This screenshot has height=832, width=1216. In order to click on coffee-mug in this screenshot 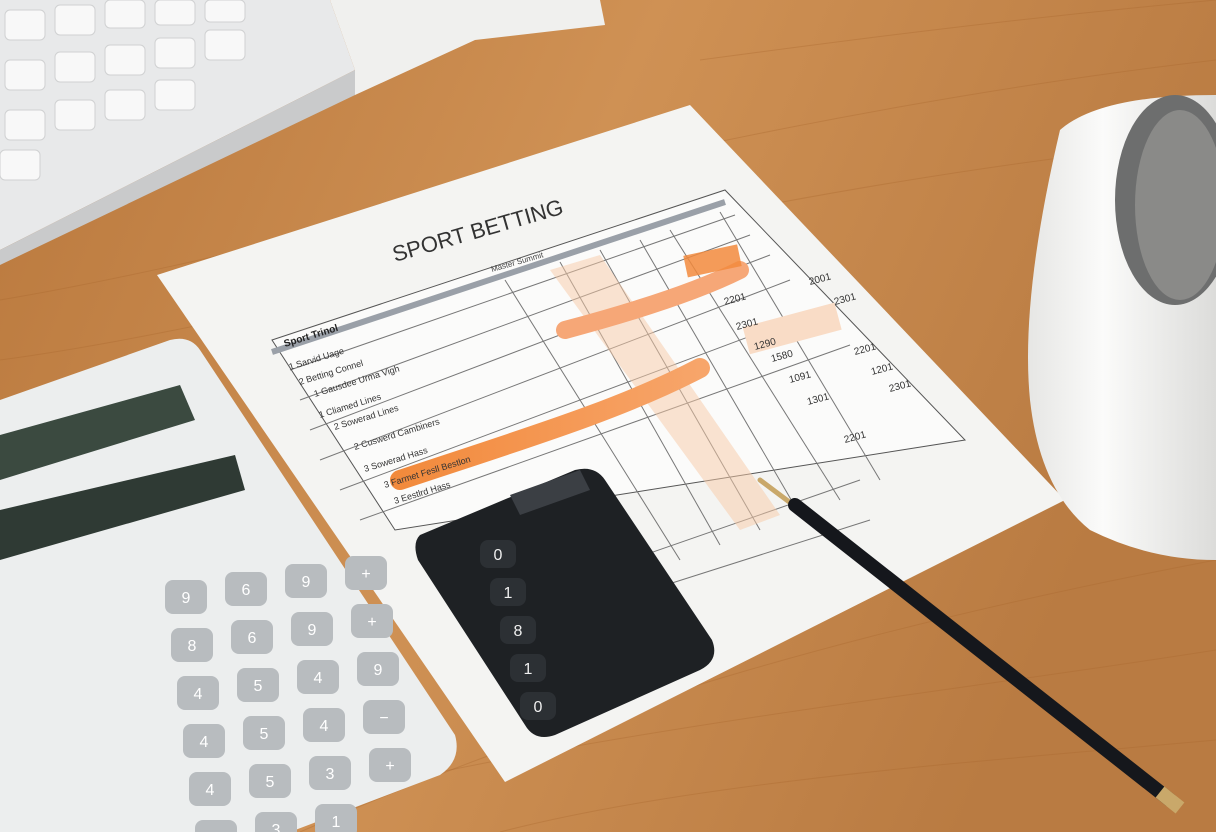, I will do `click(1122, 327)`.